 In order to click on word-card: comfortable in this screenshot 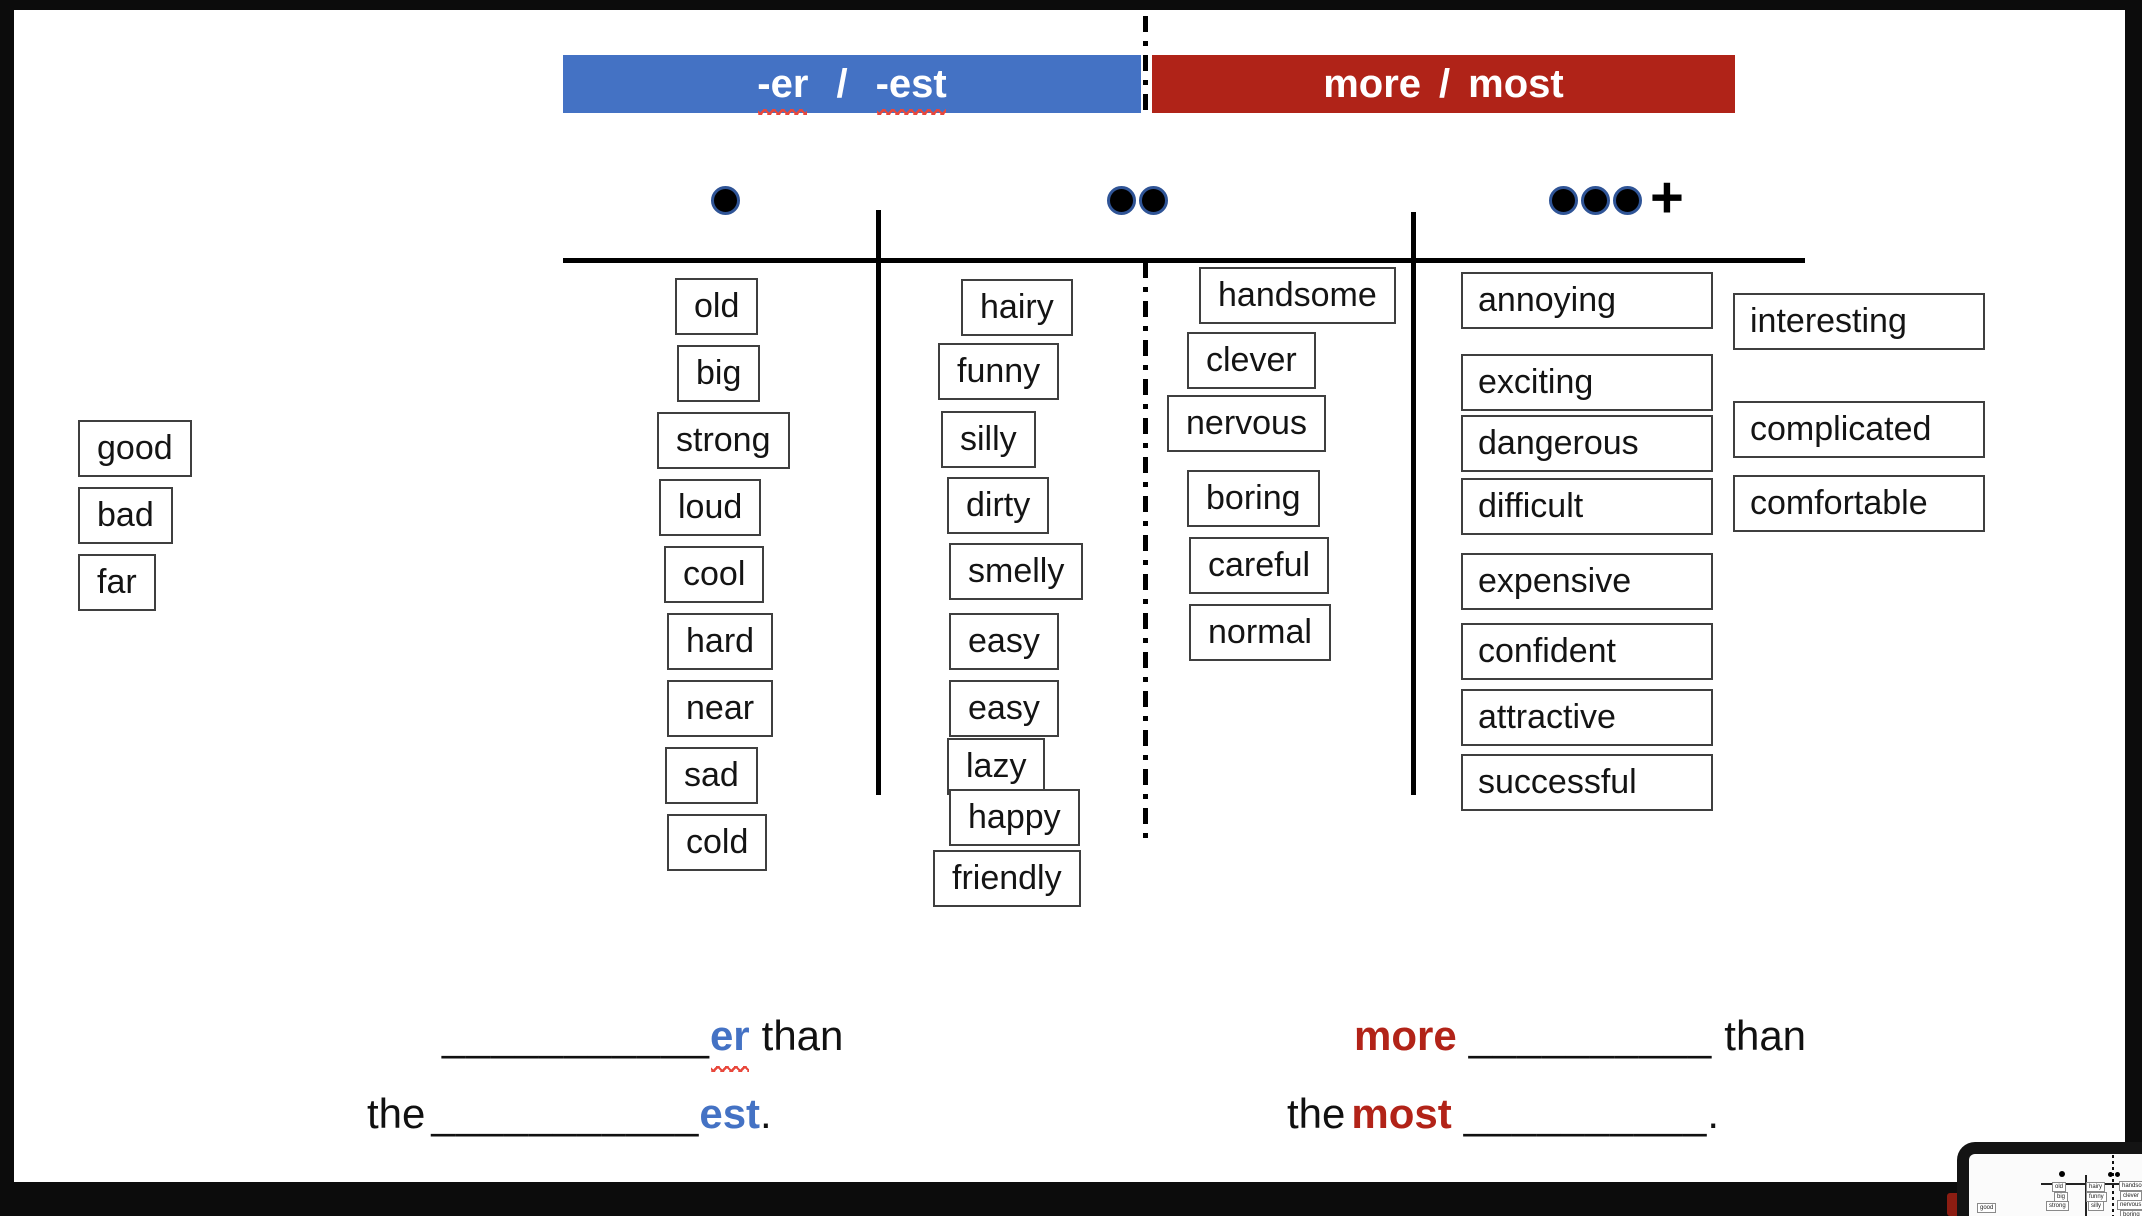, I will do `click(1859, 503)`.